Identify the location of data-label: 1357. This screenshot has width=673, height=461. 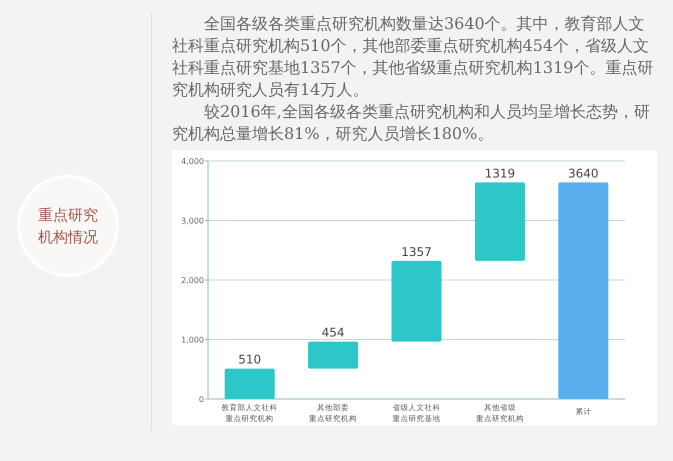
(416, 251).